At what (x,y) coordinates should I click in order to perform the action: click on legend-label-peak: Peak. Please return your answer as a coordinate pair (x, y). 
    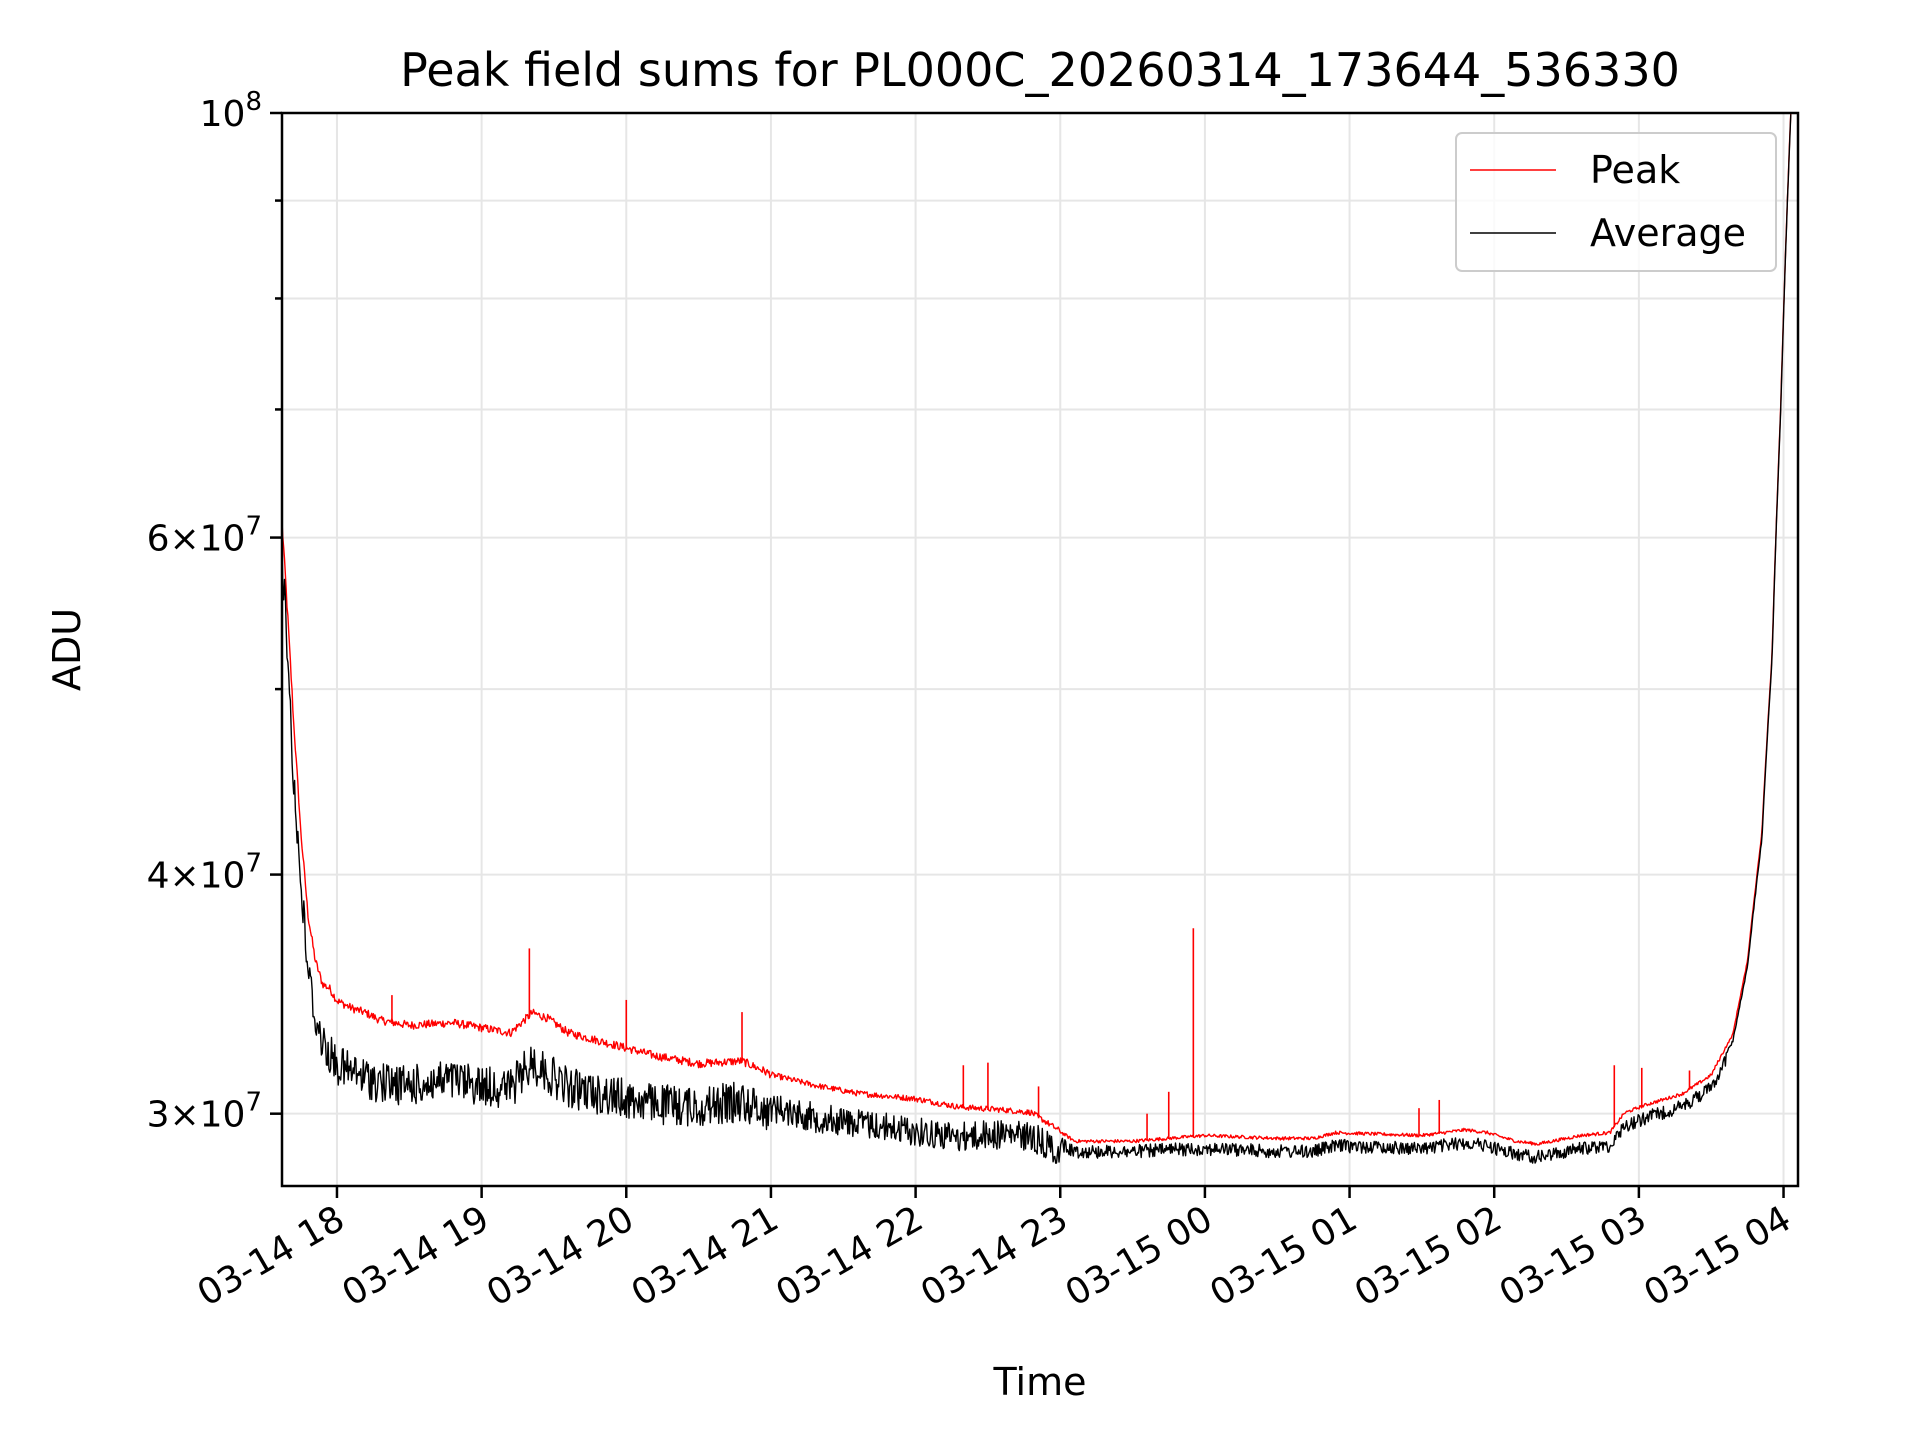
    Looking at the image, I should click on (1635, 170).